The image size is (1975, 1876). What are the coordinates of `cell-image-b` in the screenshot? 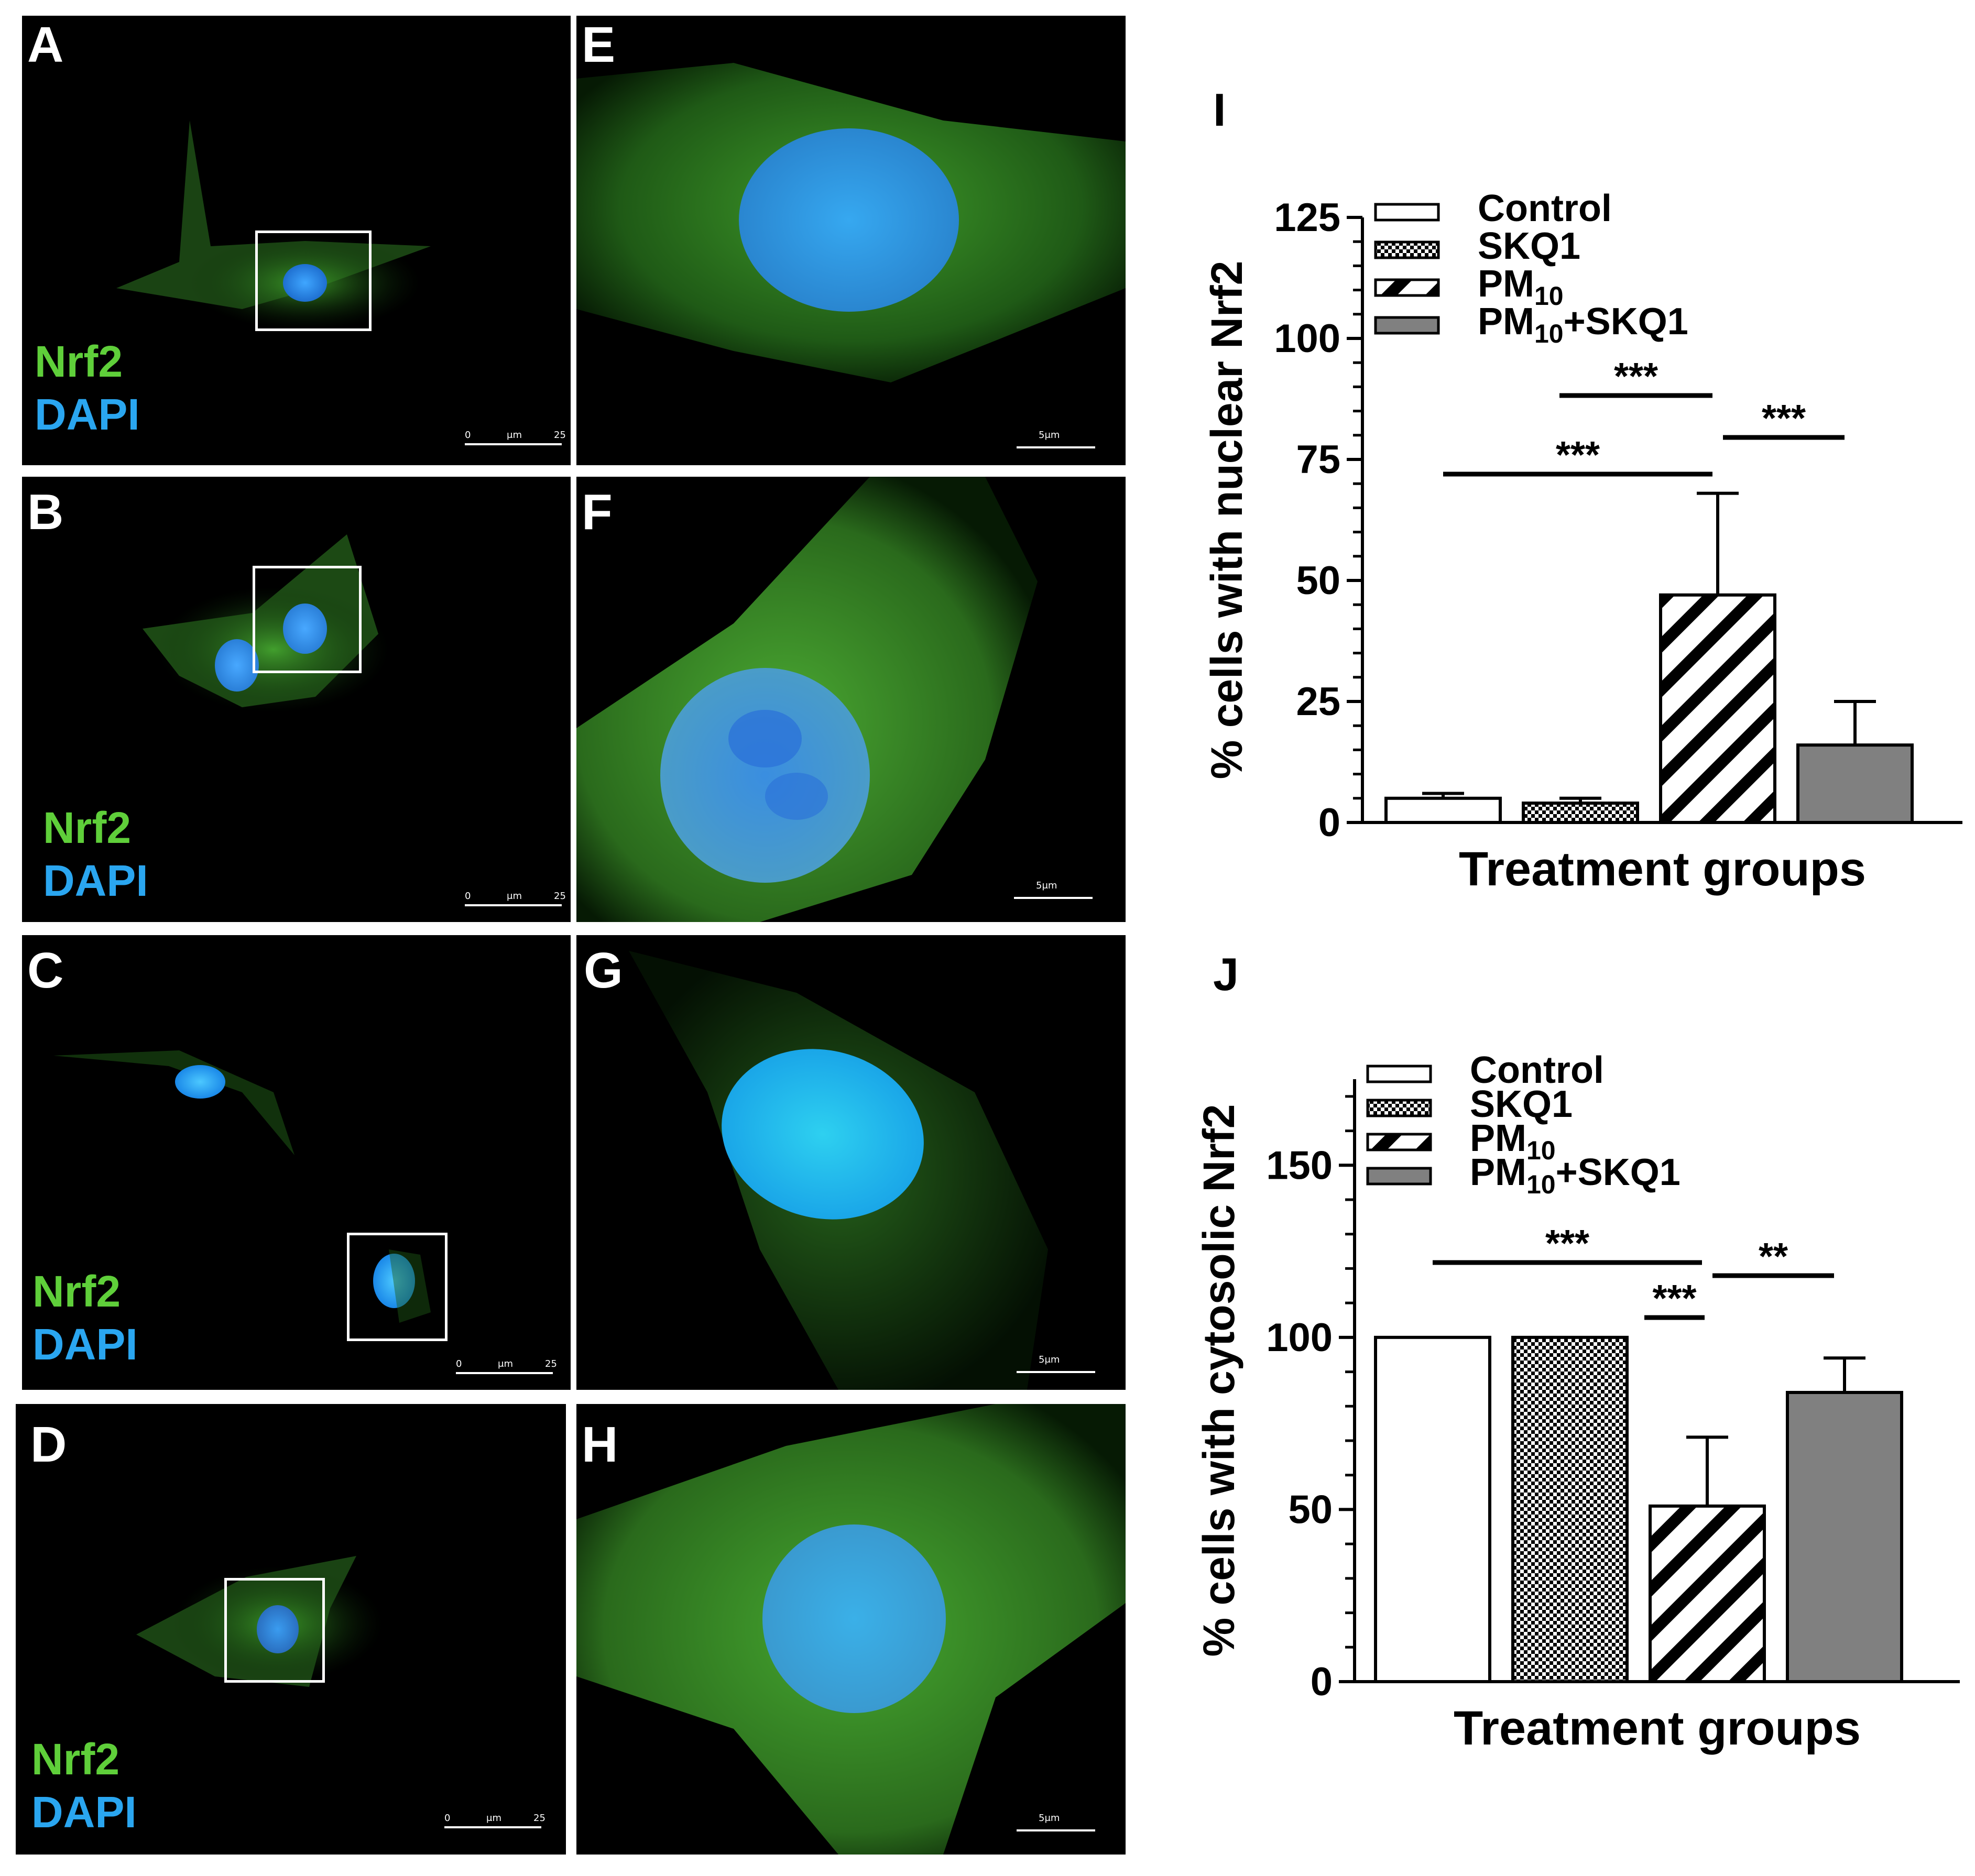 It's located at (266, 623).